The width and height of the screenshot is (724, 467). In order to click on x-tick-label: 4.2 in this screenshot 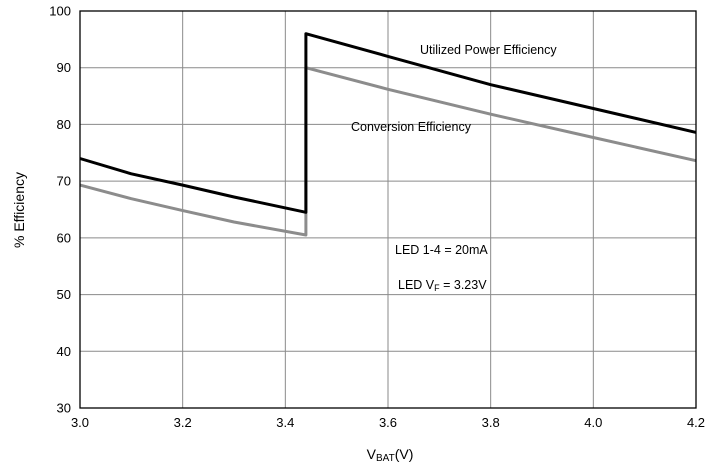, I will do `click(696, 422)`.